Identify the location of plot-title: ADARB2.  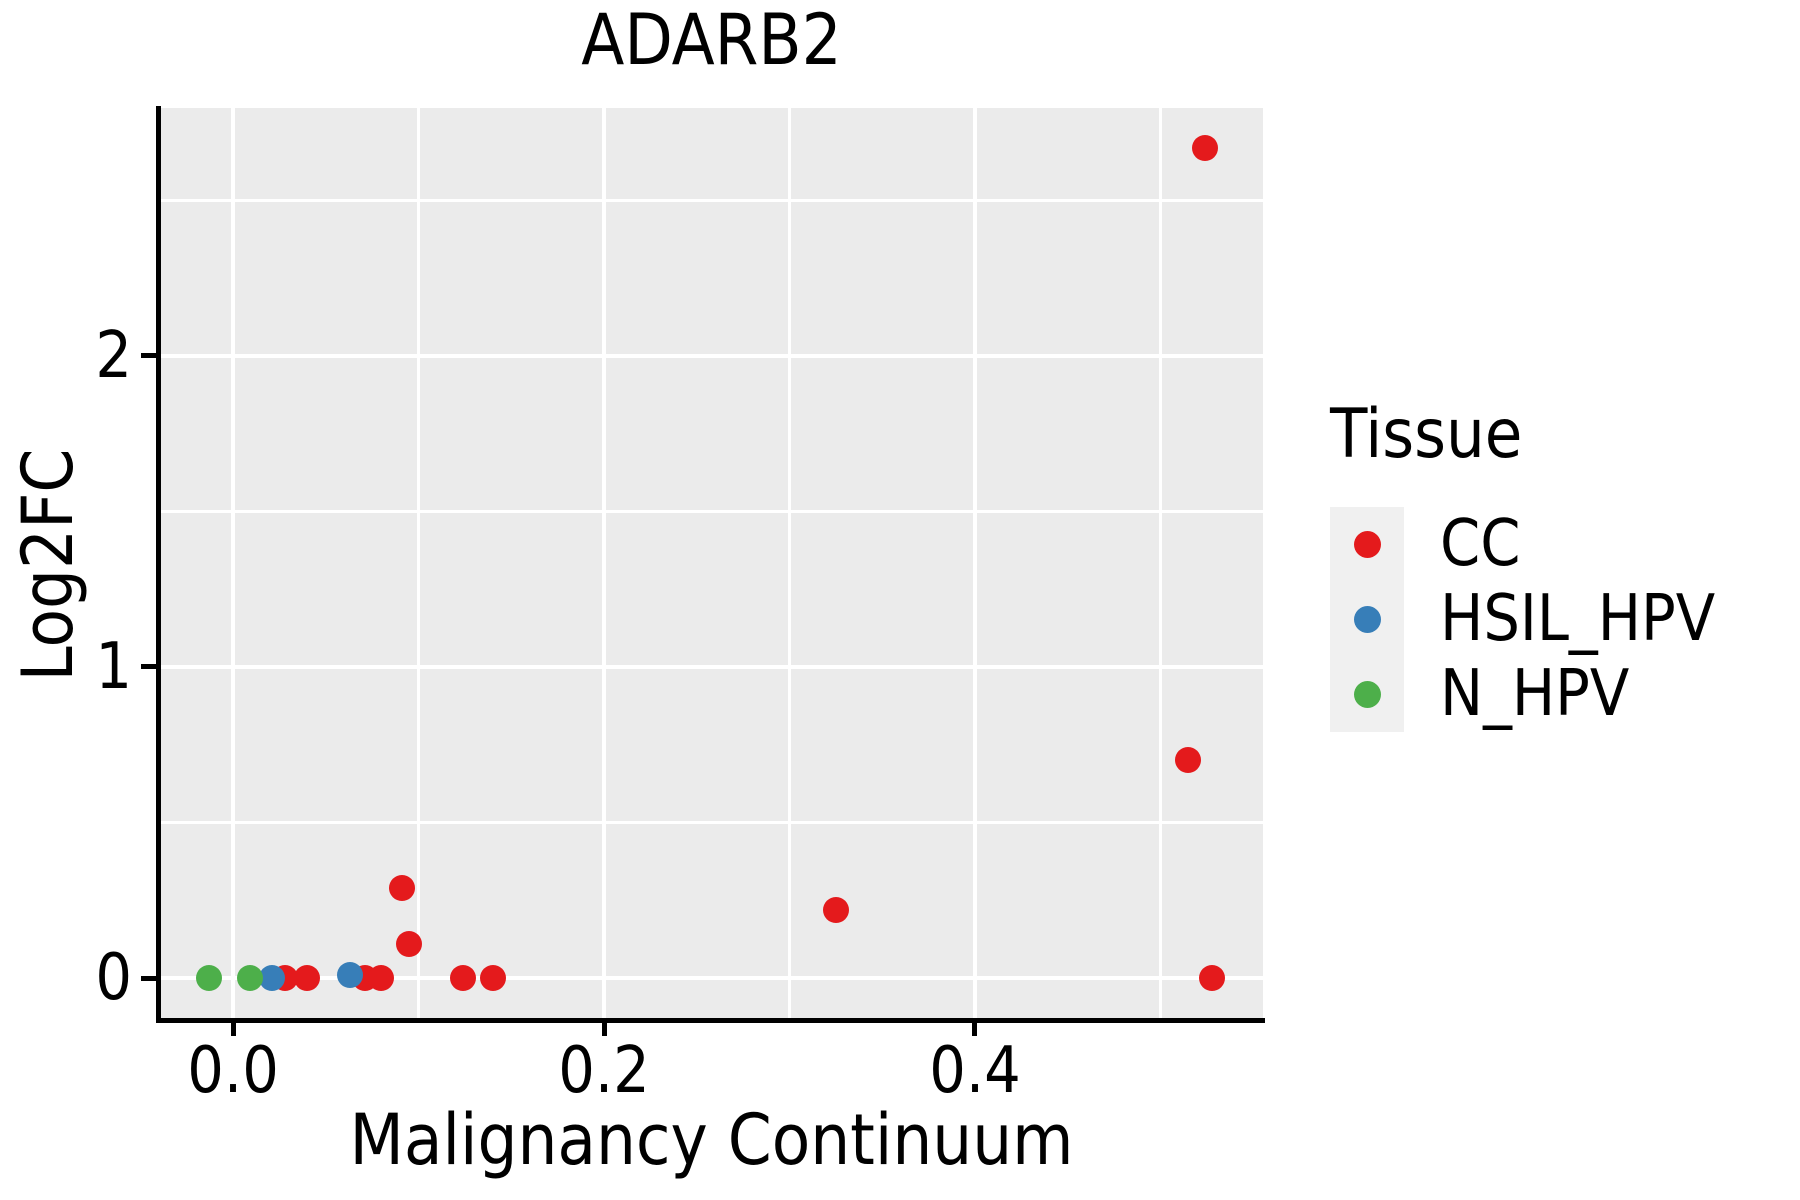
(711, 40).